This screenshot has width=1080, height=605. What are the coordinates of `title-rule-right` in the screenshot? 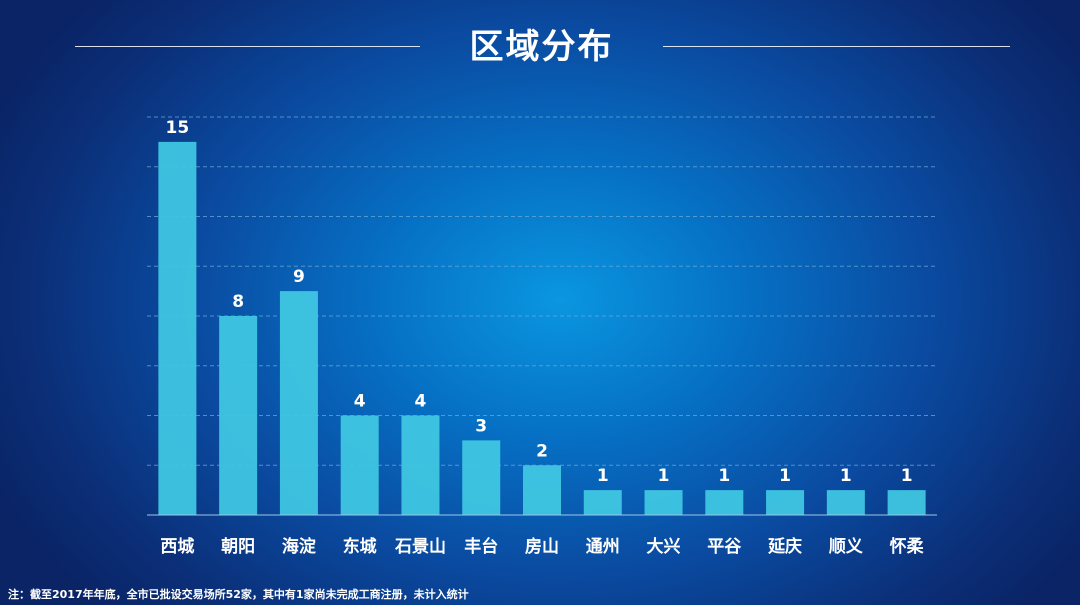 It's located at (836, 46).